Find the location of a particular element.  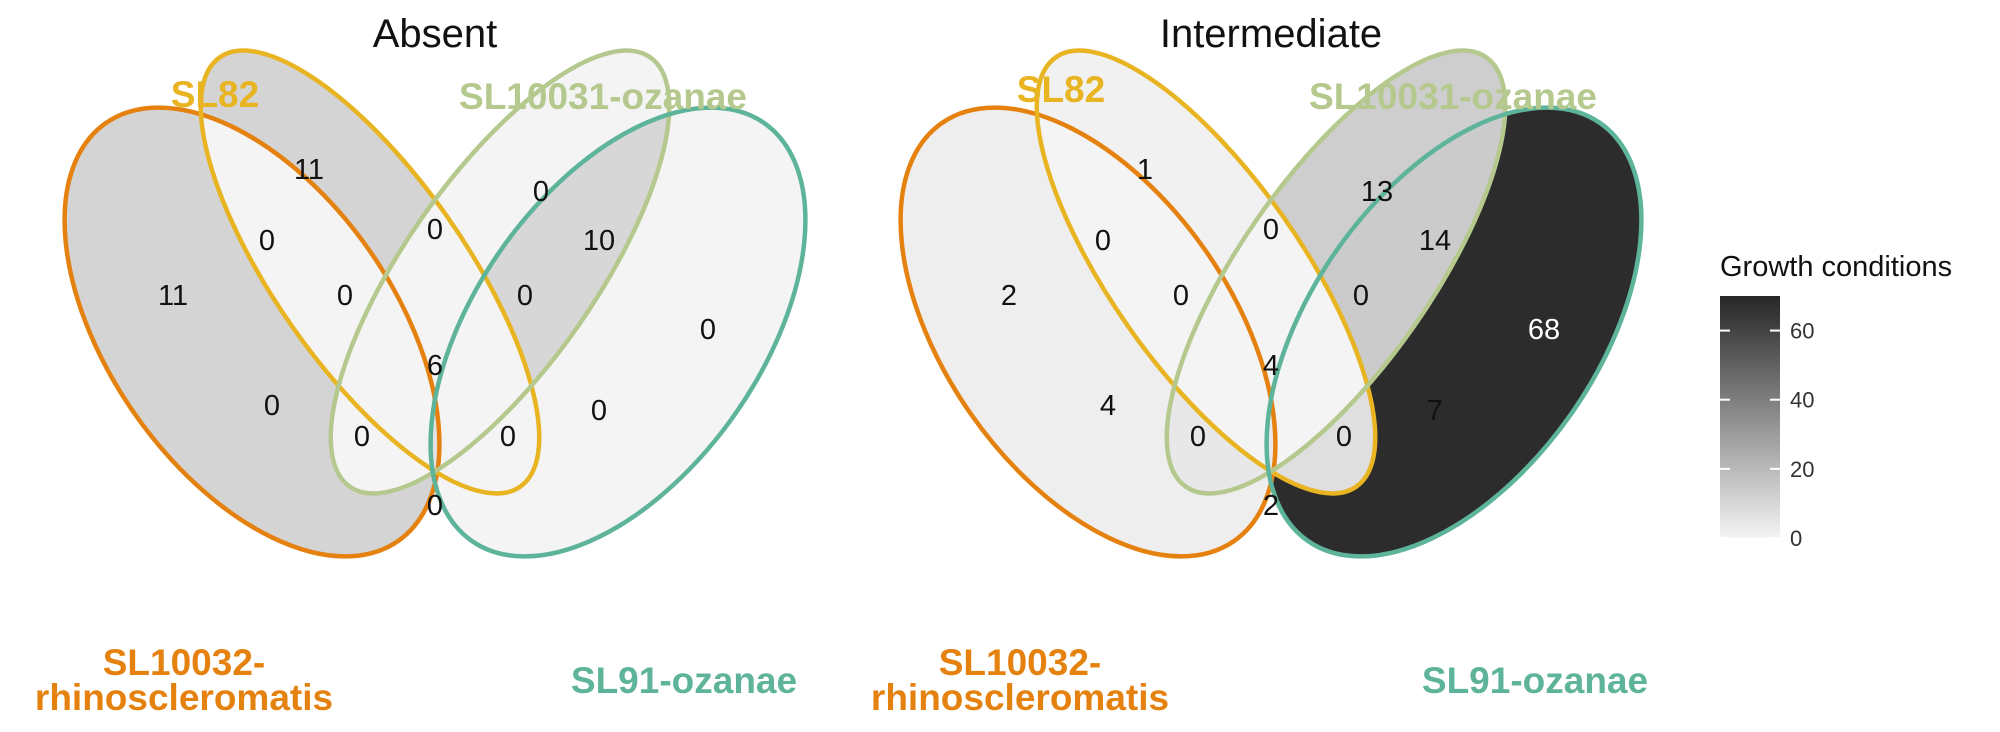

region-count-sl10031-only: 13 is located at coordinates (1377, 192).